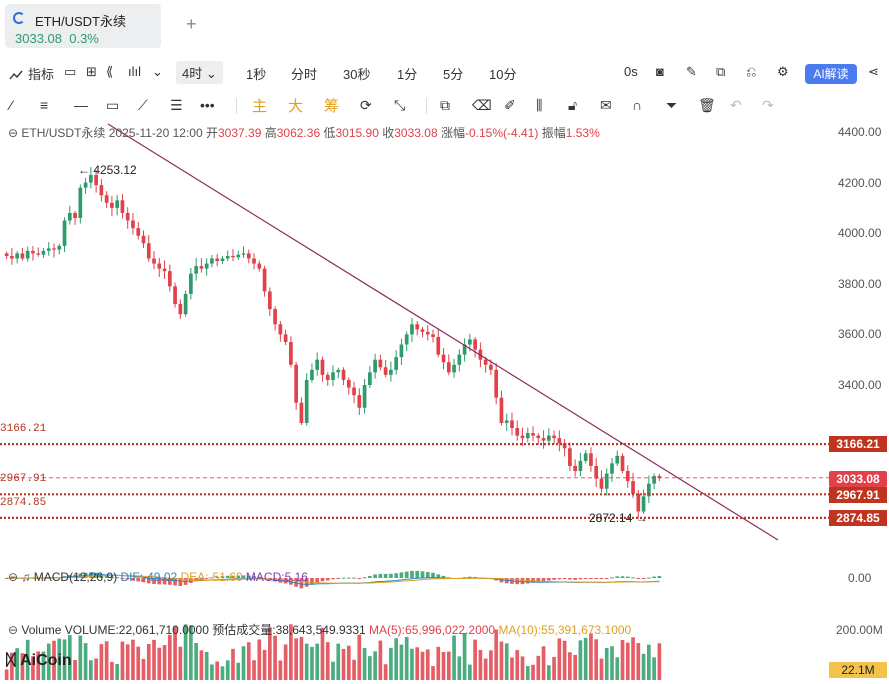  I want to click on magnet-icon: ∩, so click(637, 105).